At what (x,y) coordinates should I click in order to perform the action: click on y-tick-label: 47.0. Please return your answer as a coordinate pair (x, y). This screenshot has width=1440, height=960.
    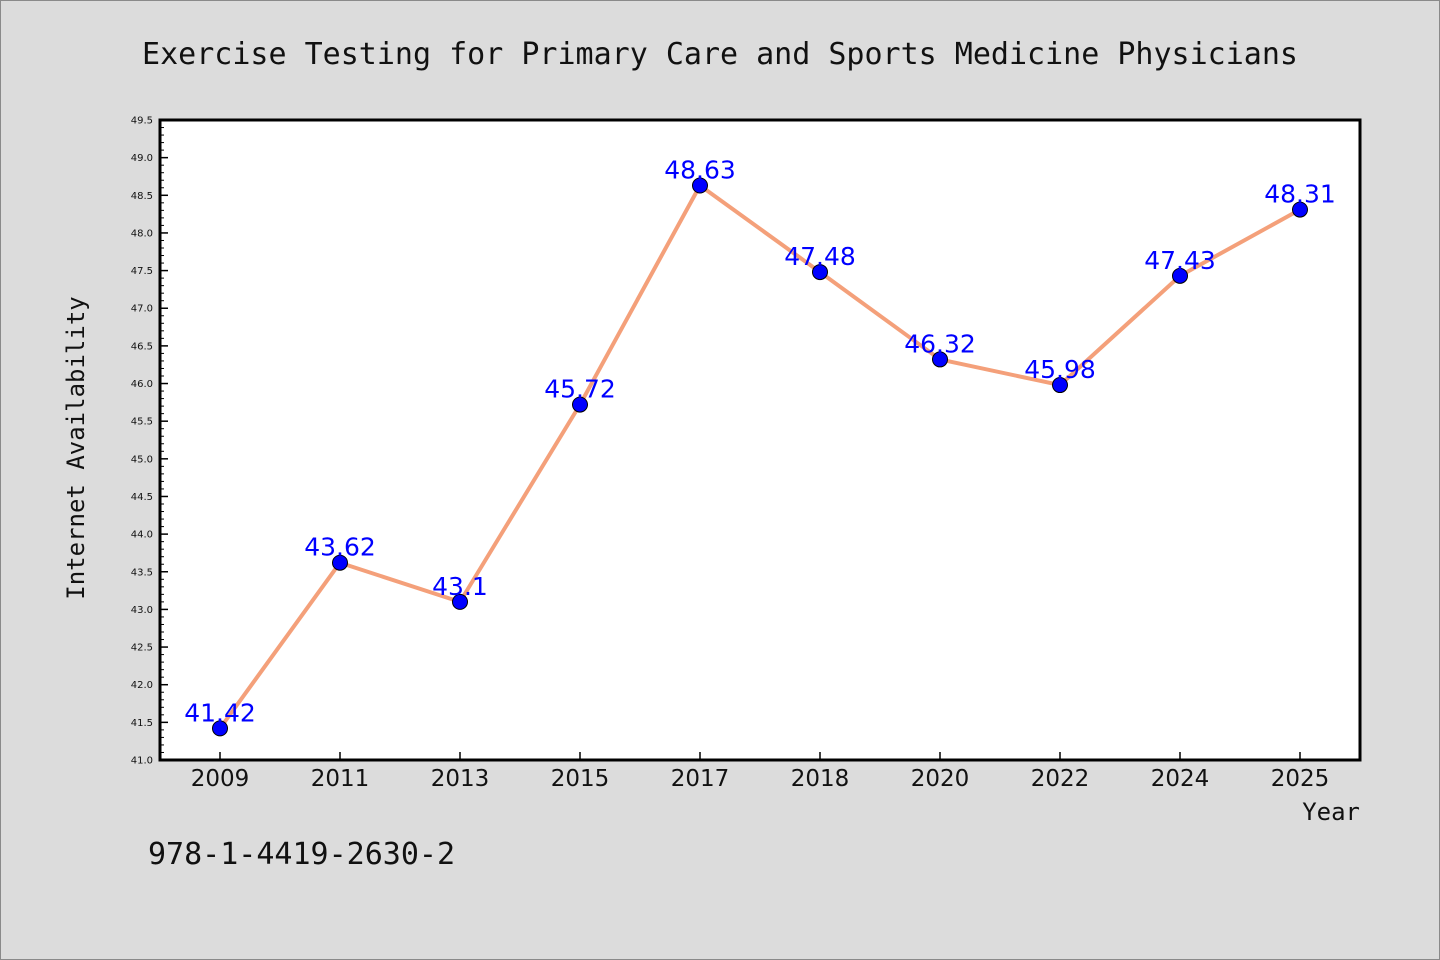
    Looking at the image, I should click on (142, 309).